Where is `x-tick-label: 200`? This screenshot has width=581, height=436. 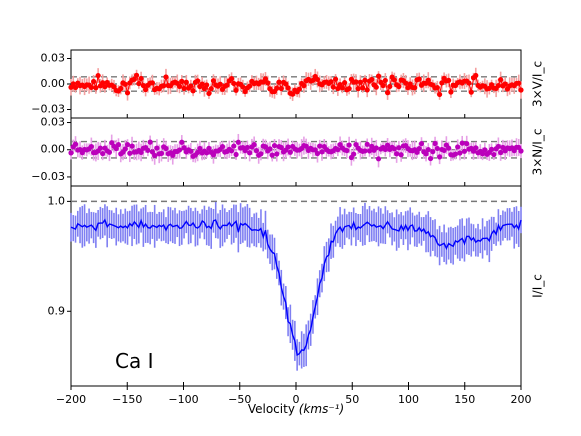
x-tick-label: 200 is located at coordinates (521, 399).